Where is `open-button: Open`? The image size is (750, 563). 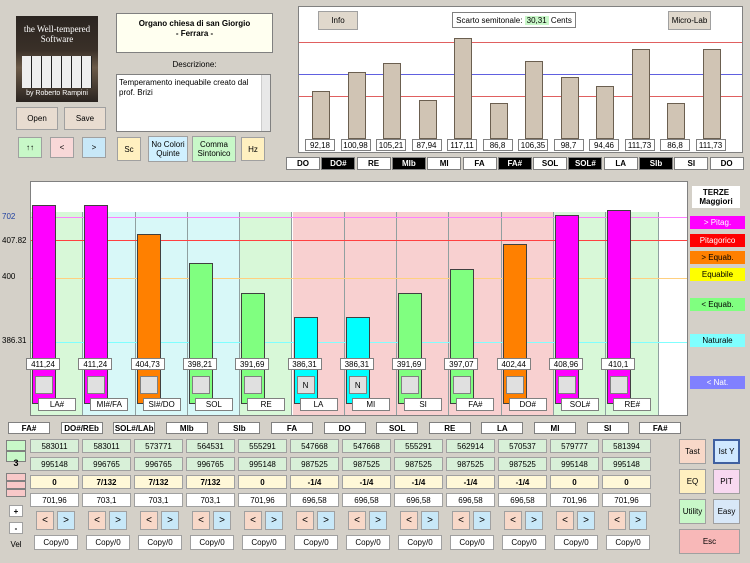 open-button: Open is located at coordinates (37, 118).